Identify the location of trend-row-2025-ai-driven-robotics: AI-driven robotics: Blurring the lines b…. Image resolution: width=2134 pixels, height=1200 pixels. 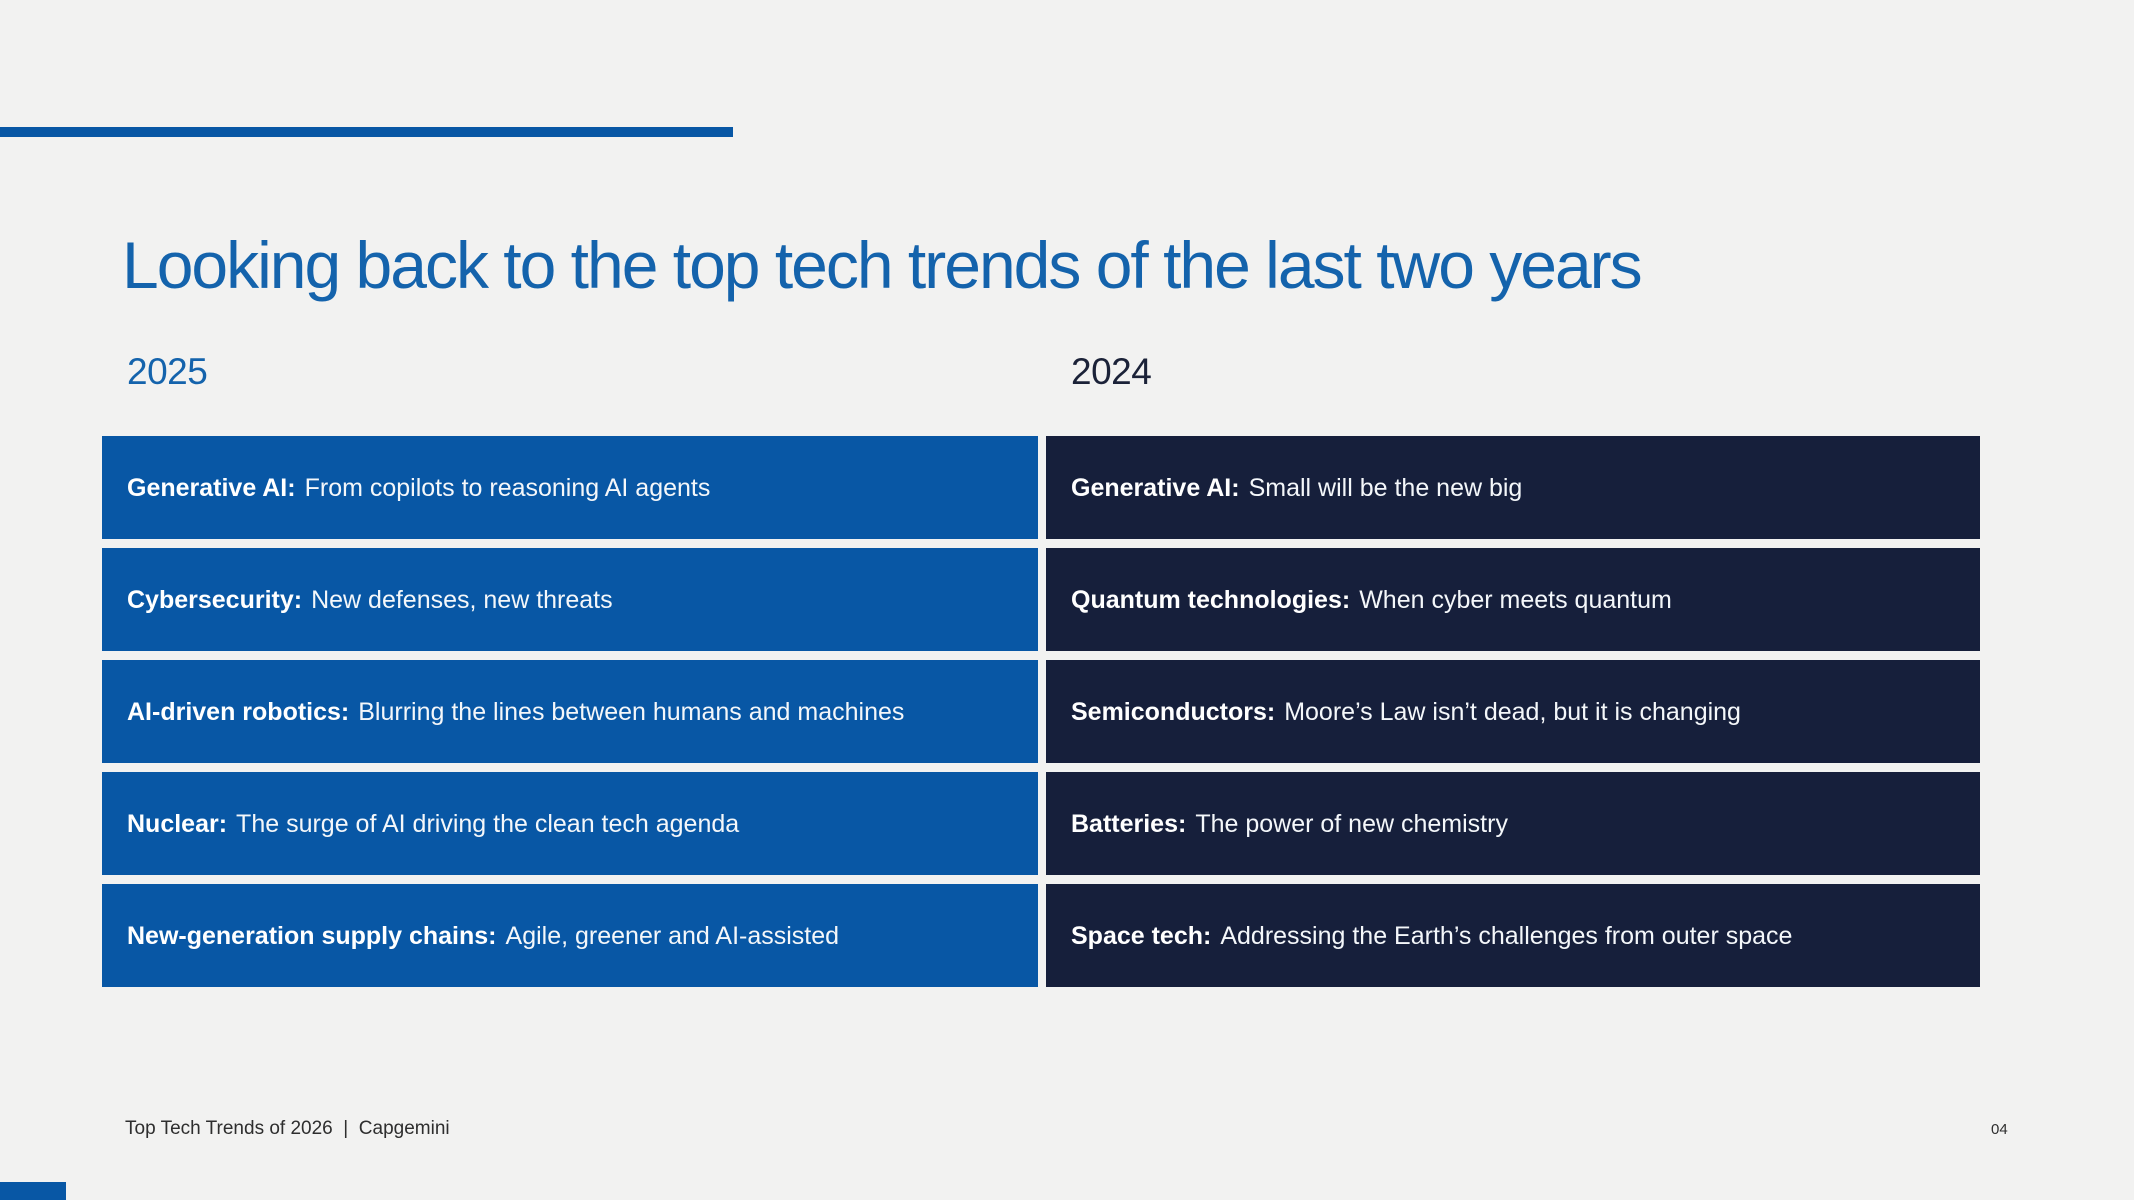
(570, 711).